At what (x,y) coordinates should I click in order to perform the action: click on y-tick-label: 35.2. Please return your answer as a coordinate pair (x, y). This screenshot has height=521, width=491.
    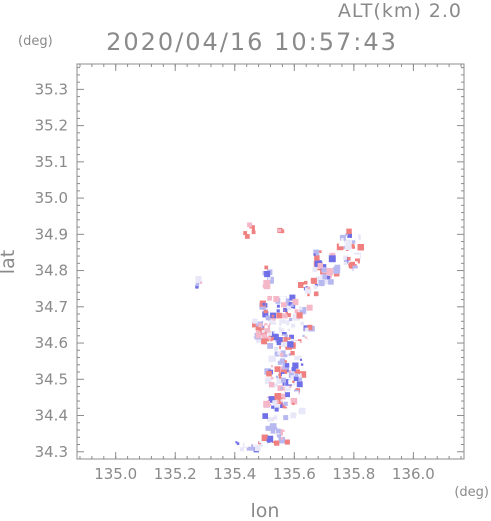
    Looking at the image, I should click on (51, 126).